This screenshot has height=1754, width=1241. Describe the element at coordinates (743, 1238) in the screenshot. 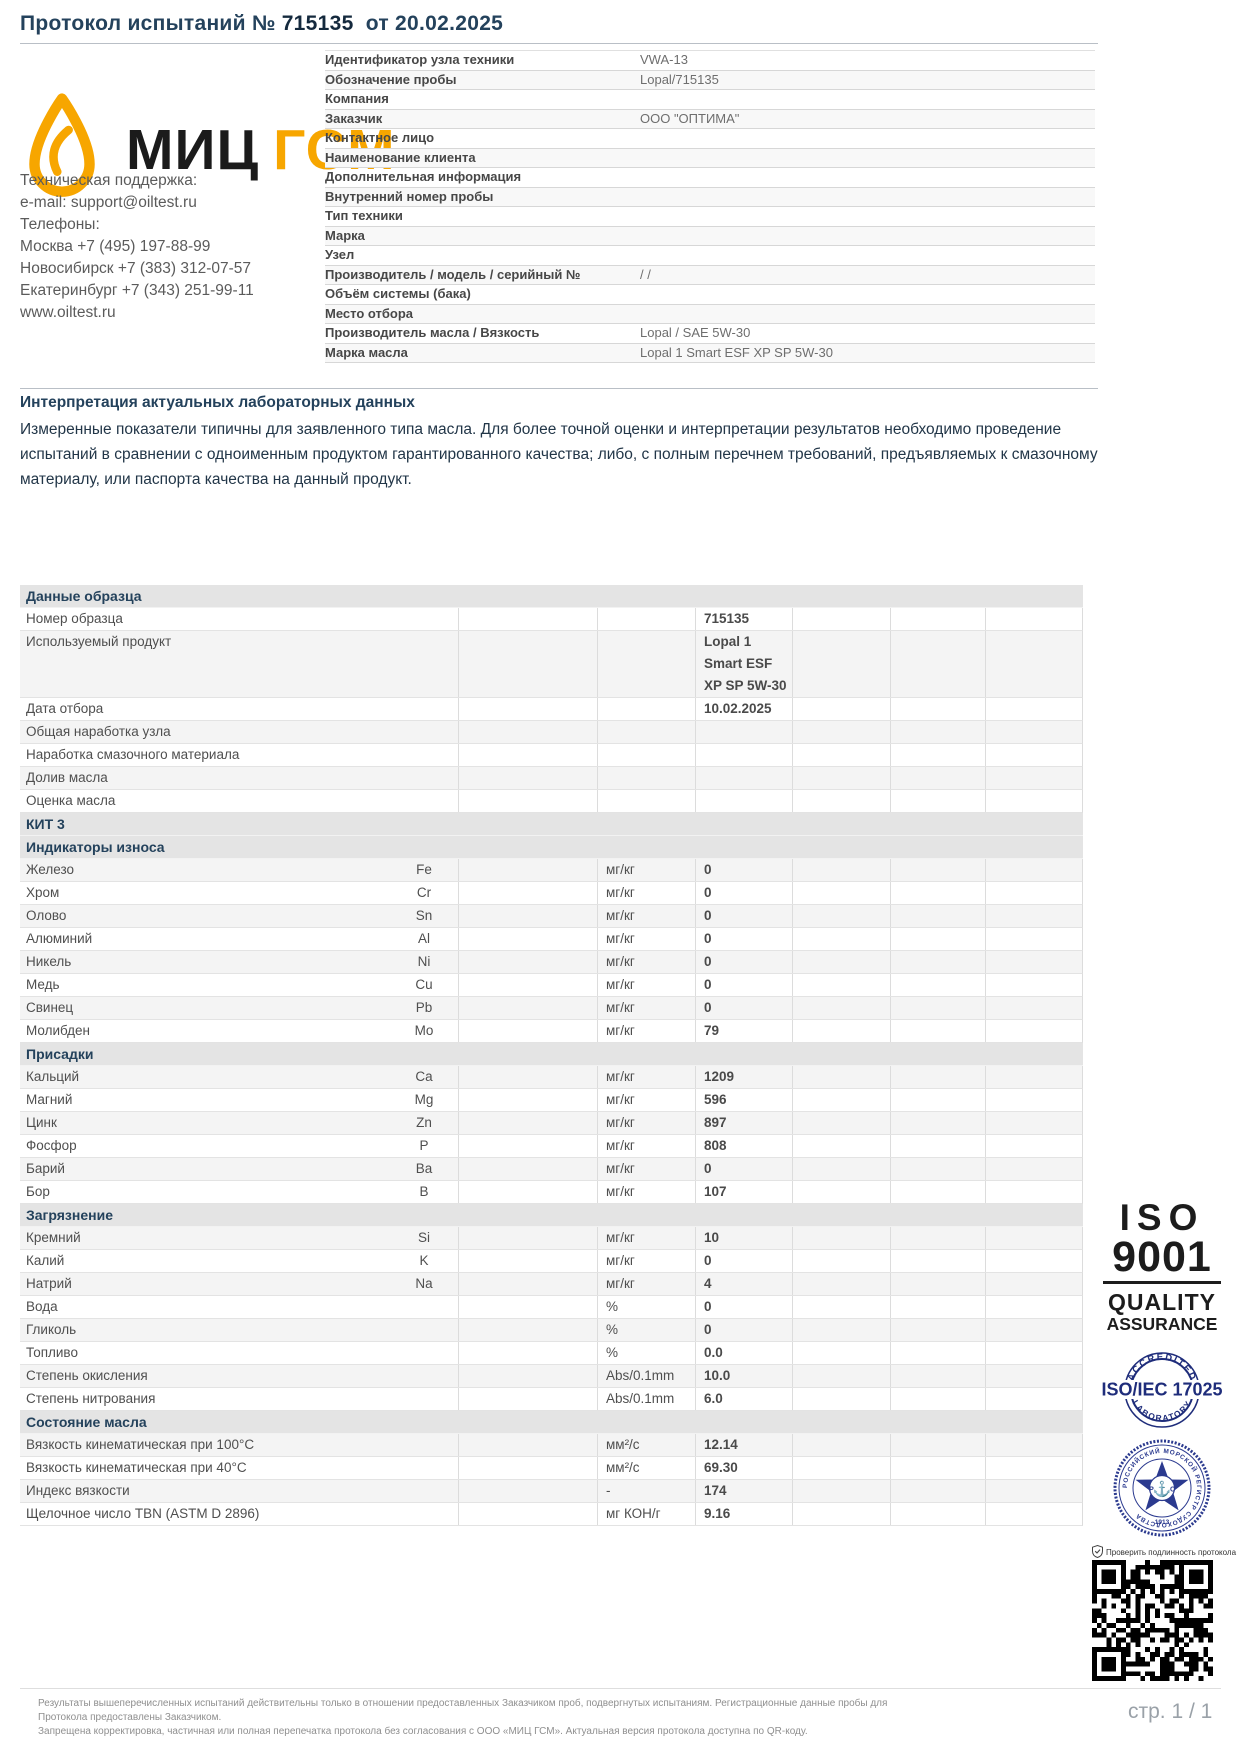

I see `row-value: 10` at that location.